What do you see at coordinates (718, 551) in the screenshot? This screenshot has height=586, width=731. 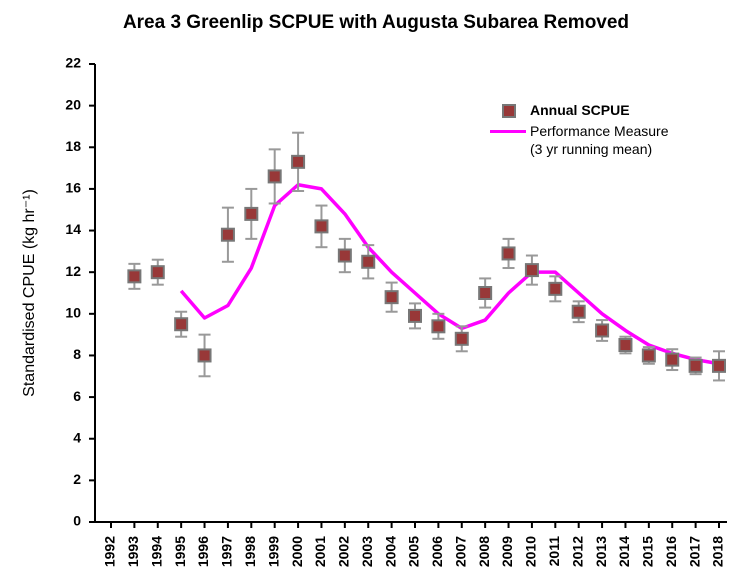 I see `x-tick-label: 2018` at bounding box center [718, 551].